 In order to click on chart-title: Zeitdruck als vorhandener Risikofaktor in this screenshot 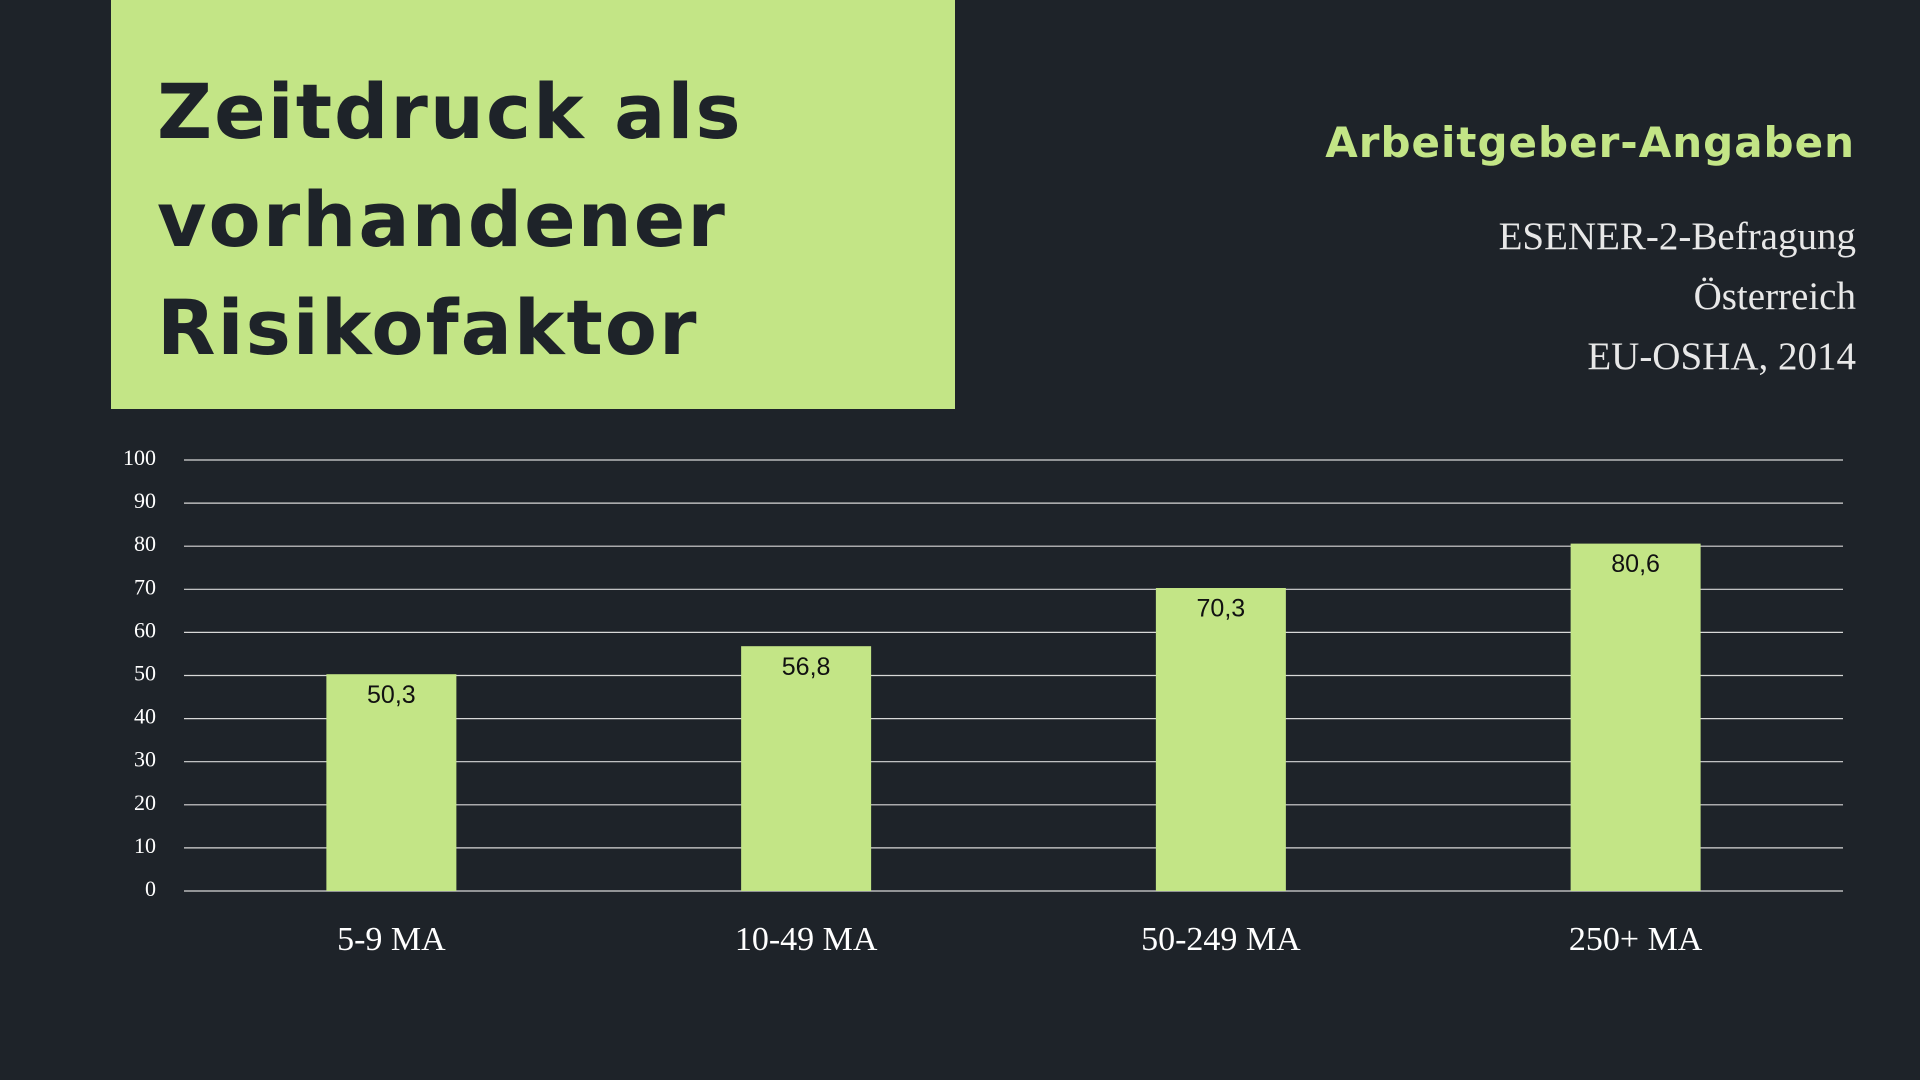, I will do `click(450, 219)`.